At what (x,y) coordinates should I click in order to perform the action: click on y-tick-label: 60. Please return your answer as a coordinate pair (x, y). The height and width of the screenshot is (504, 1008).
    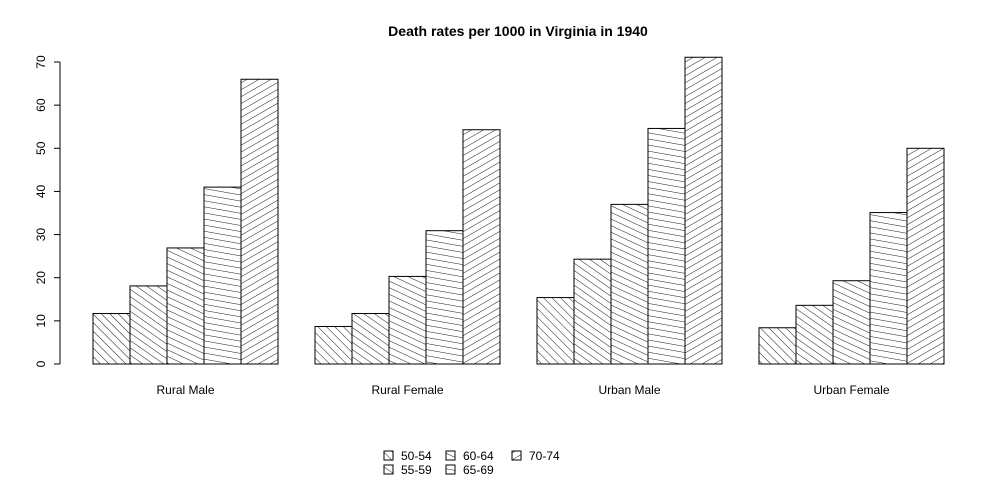
    Looking at the image, I should click on (41, 105).